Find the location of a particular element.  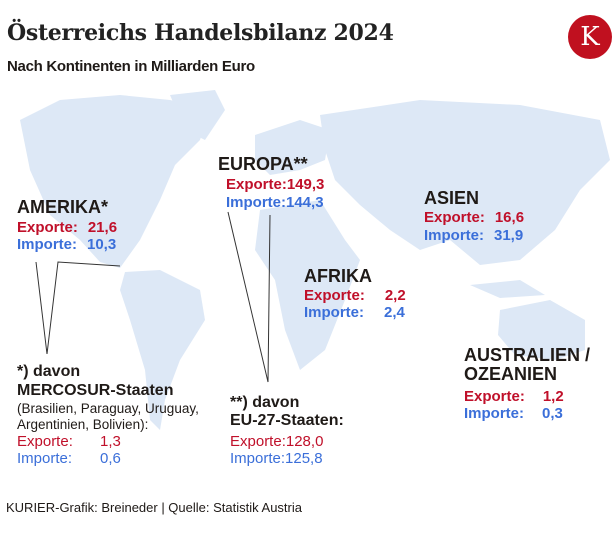

mercosur-countries-line1: (Brasilien, Paraguay, Uruguay, is located at coordinates (108, 408).